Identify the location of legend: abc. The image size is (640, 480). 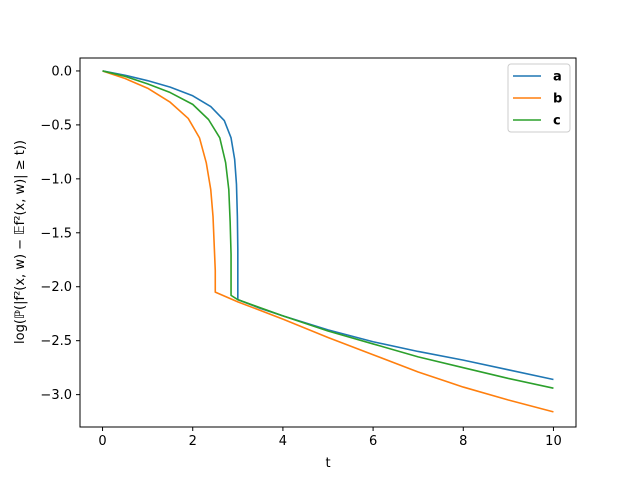
(539, 98).